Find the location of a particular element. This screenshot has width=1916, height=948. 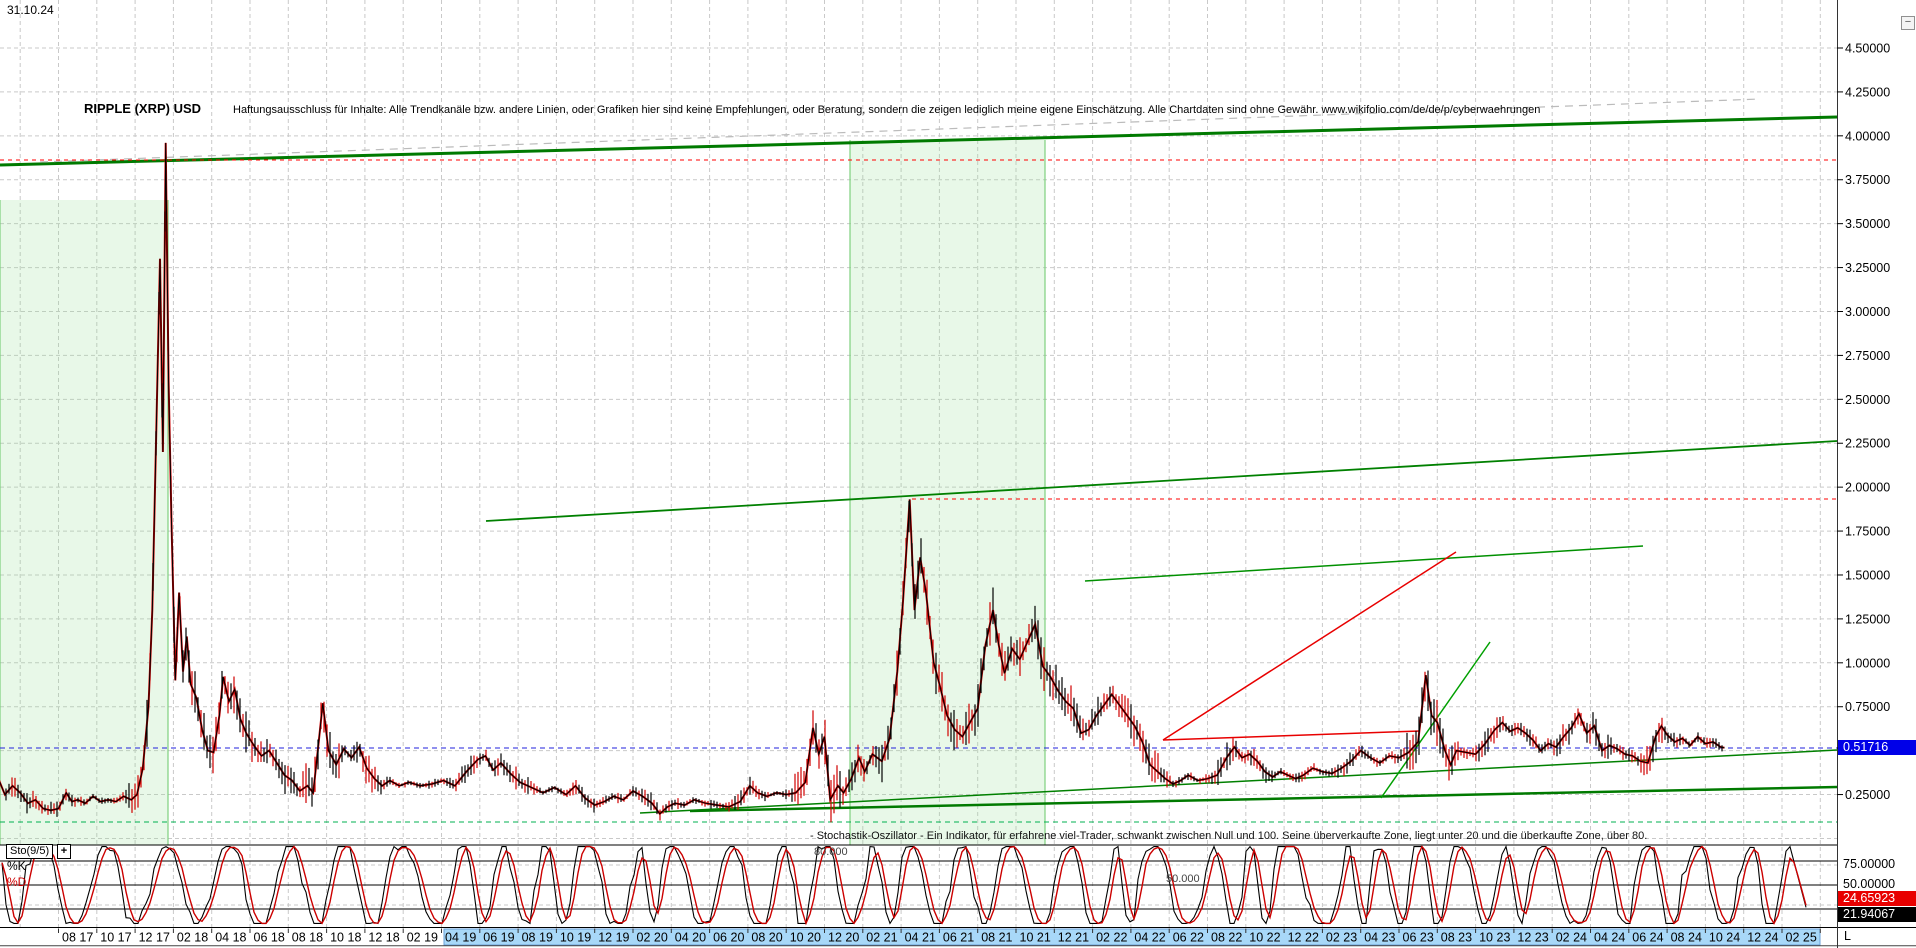

indicator-name-badge: Sto(9/5) is located at coordinates (30, 851).